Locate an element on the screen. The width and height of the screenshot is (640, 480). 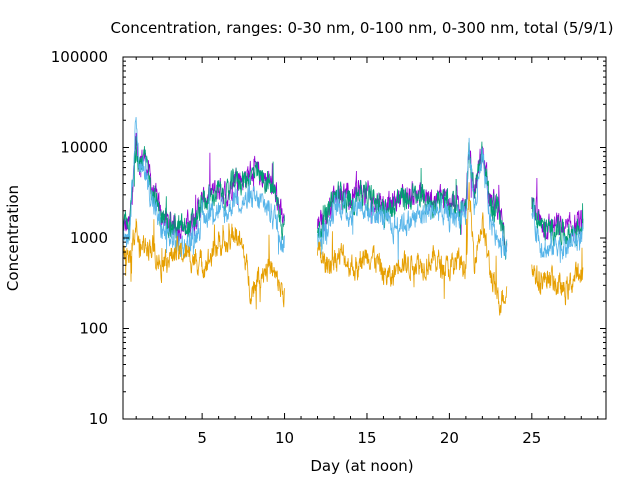
x-tick-label: 5 is located at coordinates (202, 438).